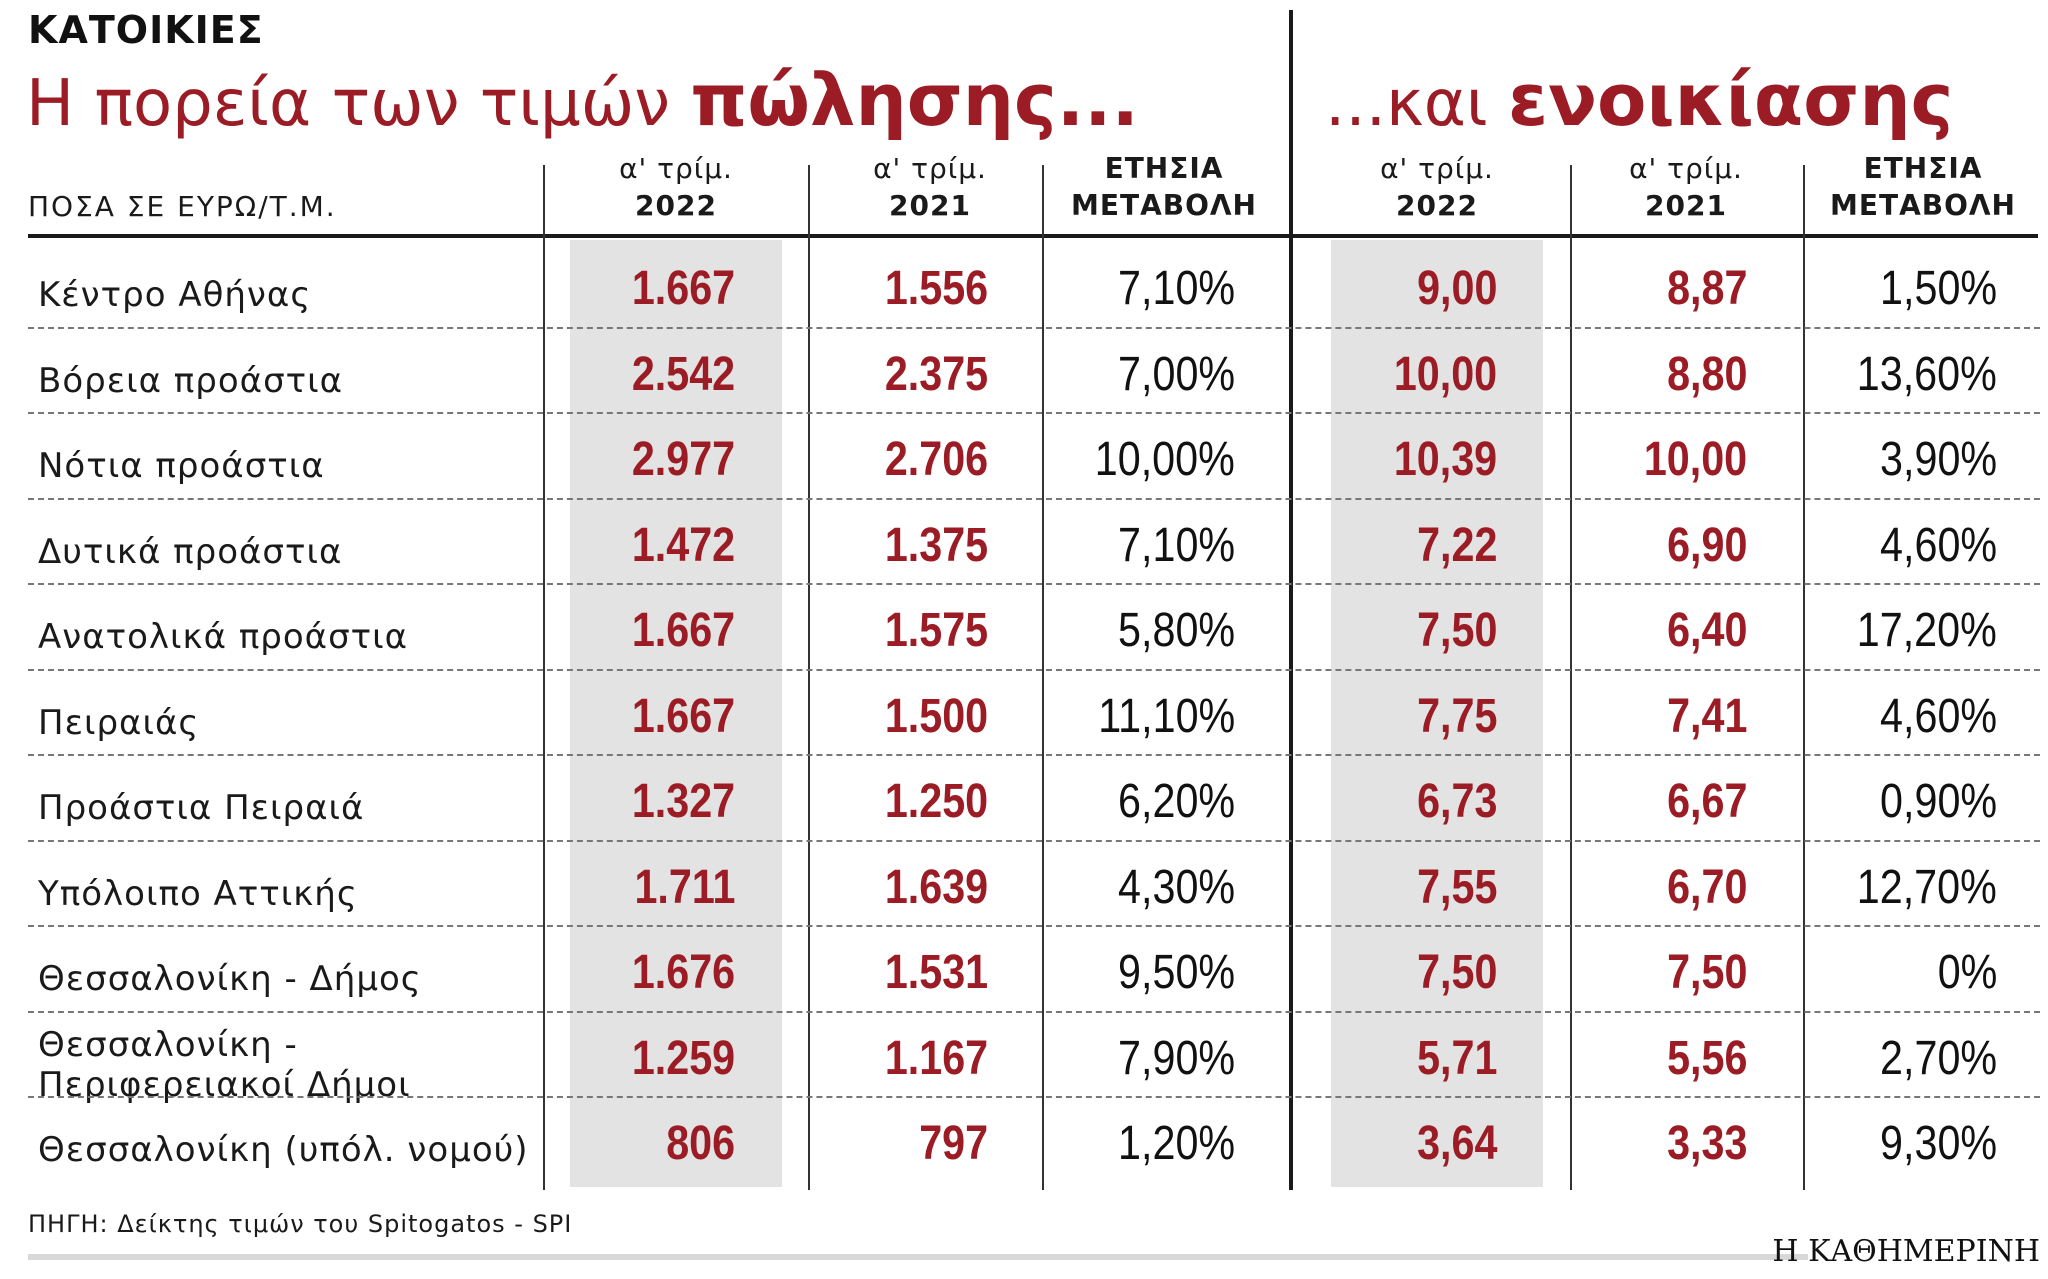 The height and width of the screenshot is (1279, 2048). I want to click on title-rent: ...και ενοικίασης, so click(1639, 100).